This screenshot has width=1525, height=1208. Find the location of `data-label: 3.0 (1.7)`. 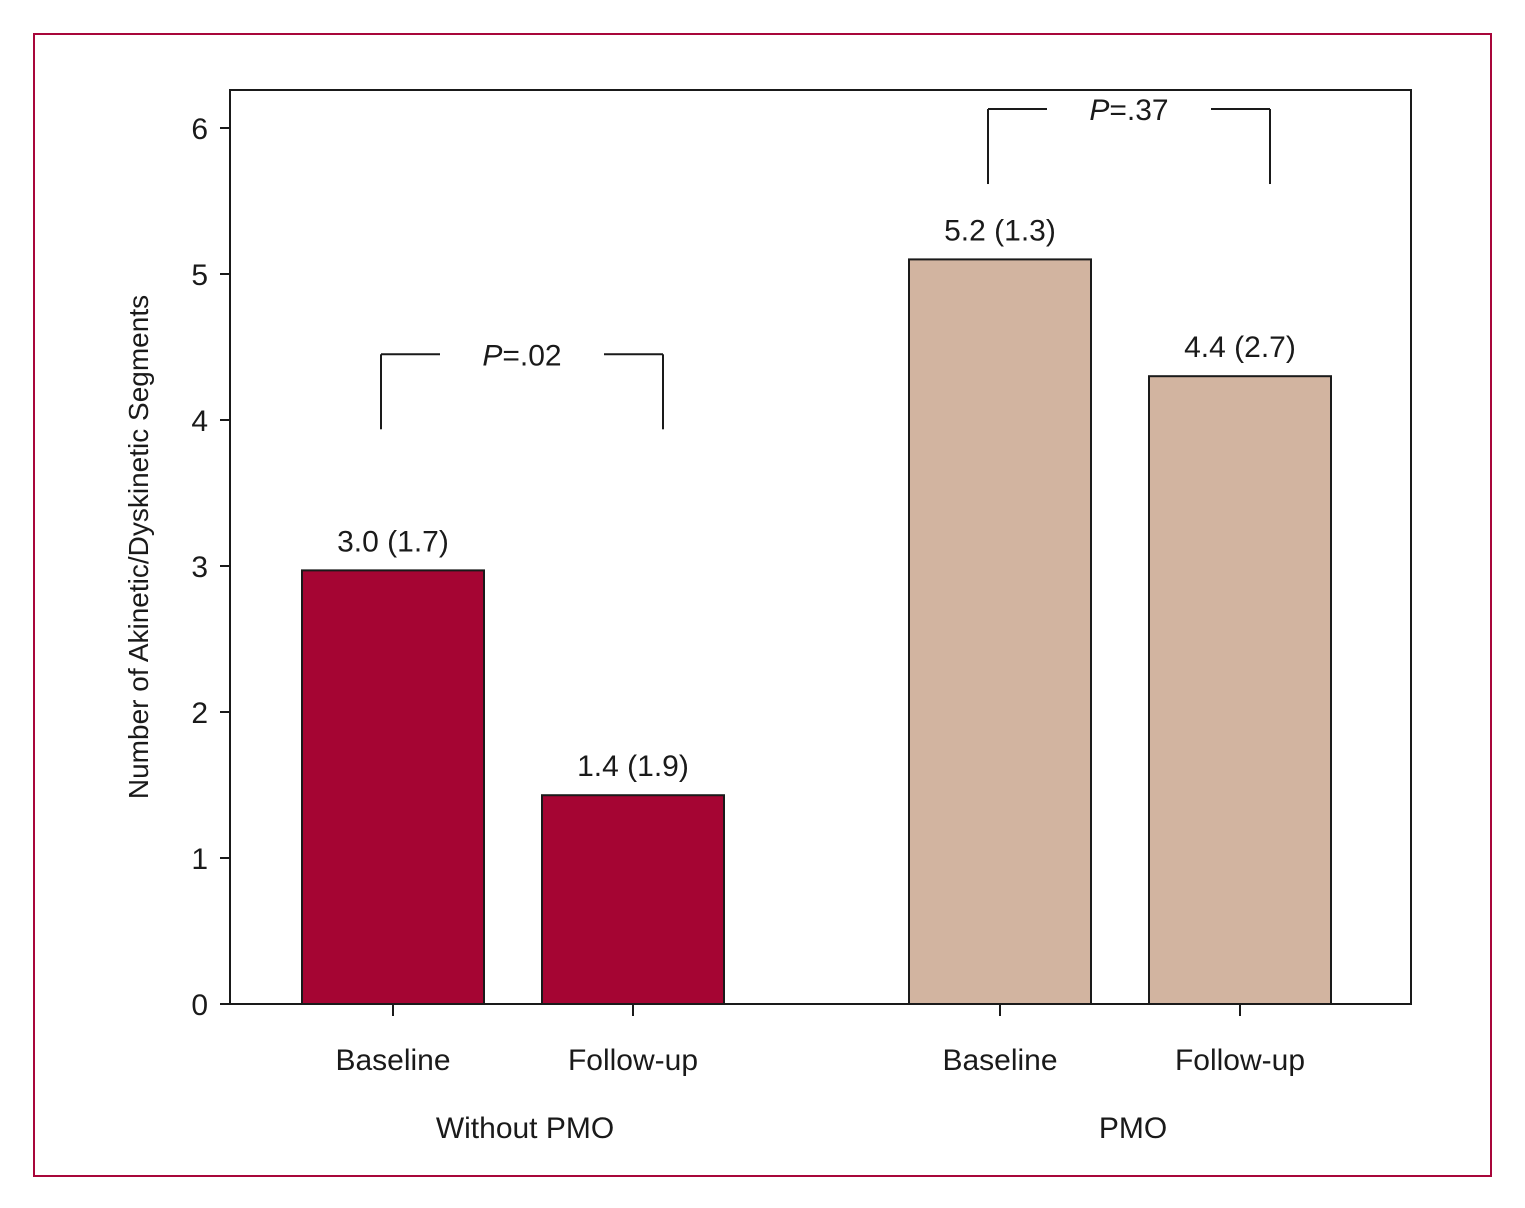

data-label: 3.0 (1.7) is located at coordinates (393, 541).